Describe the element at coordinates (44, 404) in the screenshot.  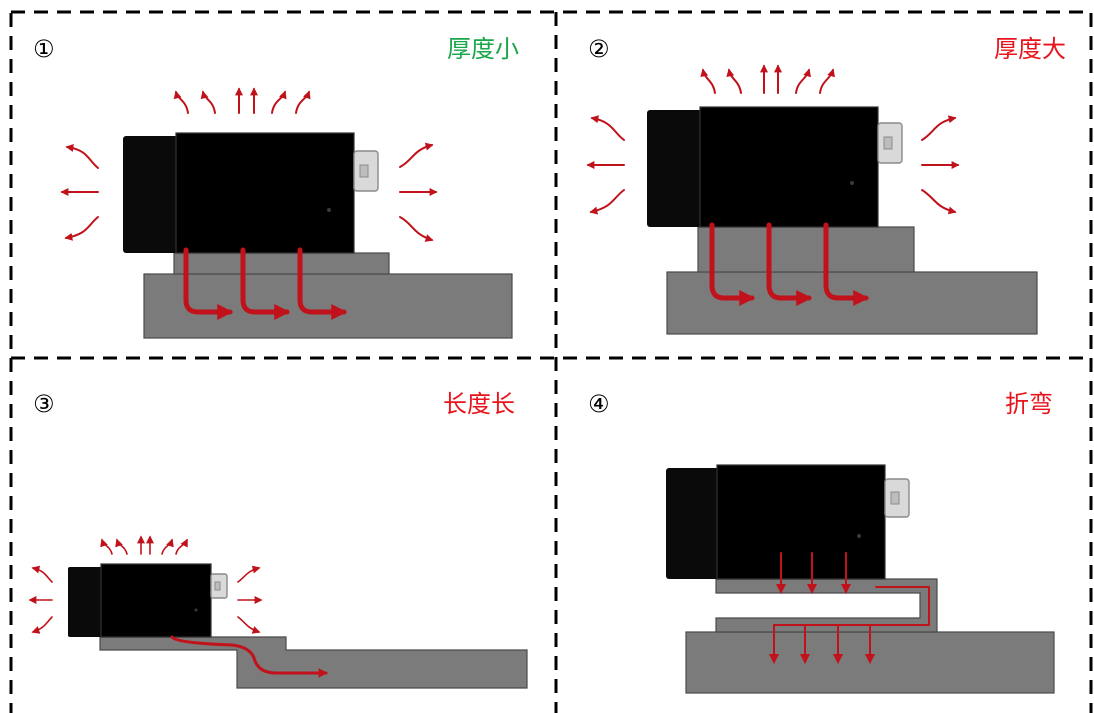
I see `panel-3-number: ③` at that location.